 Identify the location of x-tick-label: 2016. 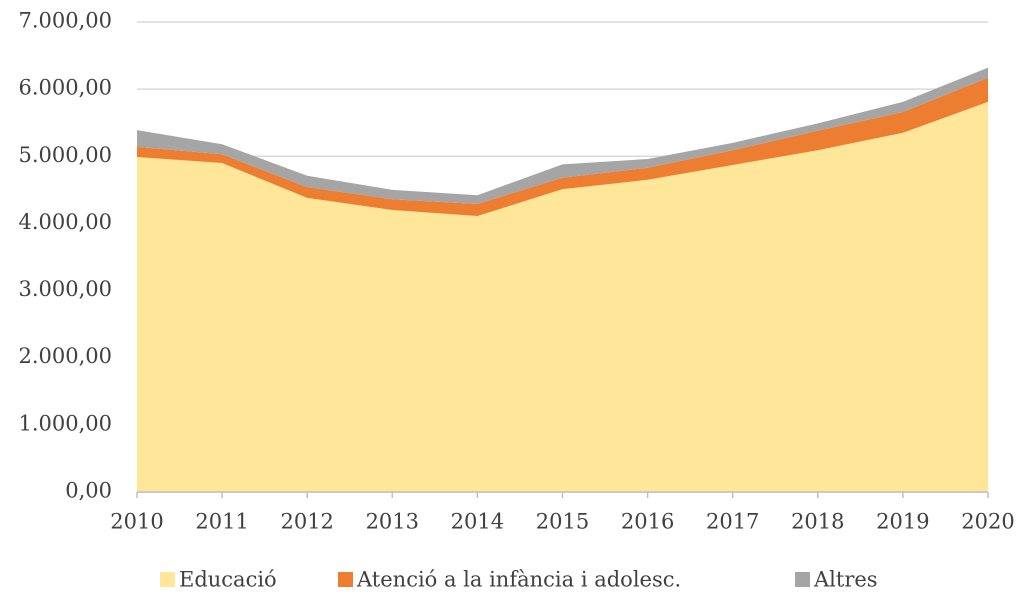
(647, 522).